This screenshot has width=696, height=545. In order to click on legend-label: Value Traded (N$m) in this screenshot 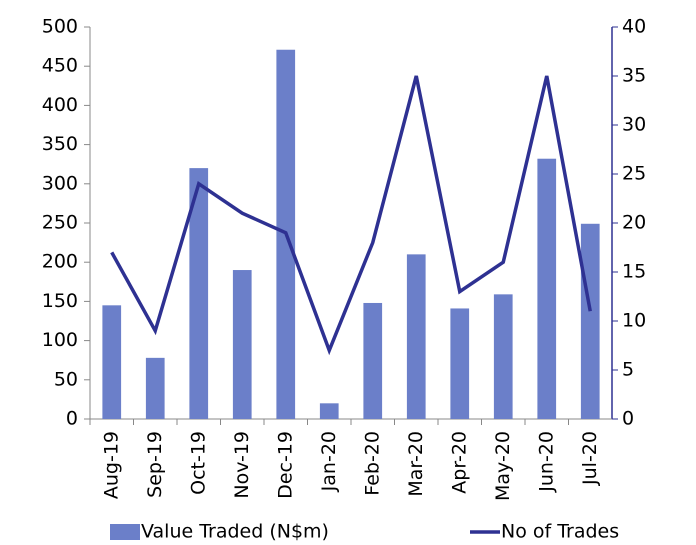, I will do `click(235, 532)`.